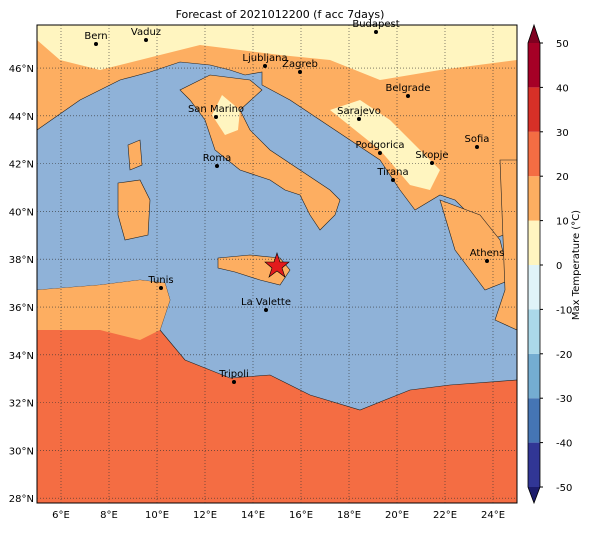  Describe the element at coordinates (135, 155) in the screenshot. I see `corsica` at that location.